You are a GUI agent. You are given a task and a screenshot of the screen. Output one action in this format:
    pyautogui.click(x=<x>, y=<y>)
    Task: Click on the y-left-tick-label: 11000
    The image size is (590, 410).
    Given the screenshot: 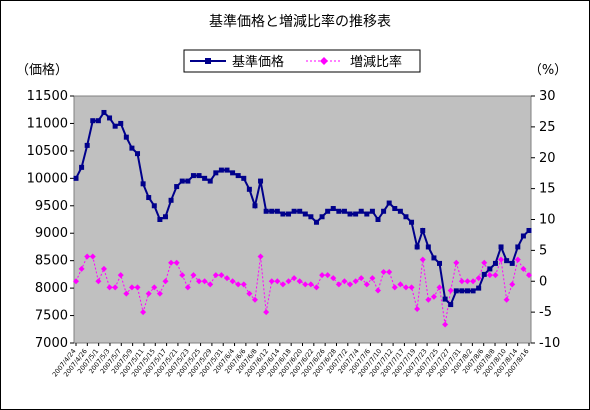 What is the action you would take?
    pyautogui.click(x=47, y=123)
    